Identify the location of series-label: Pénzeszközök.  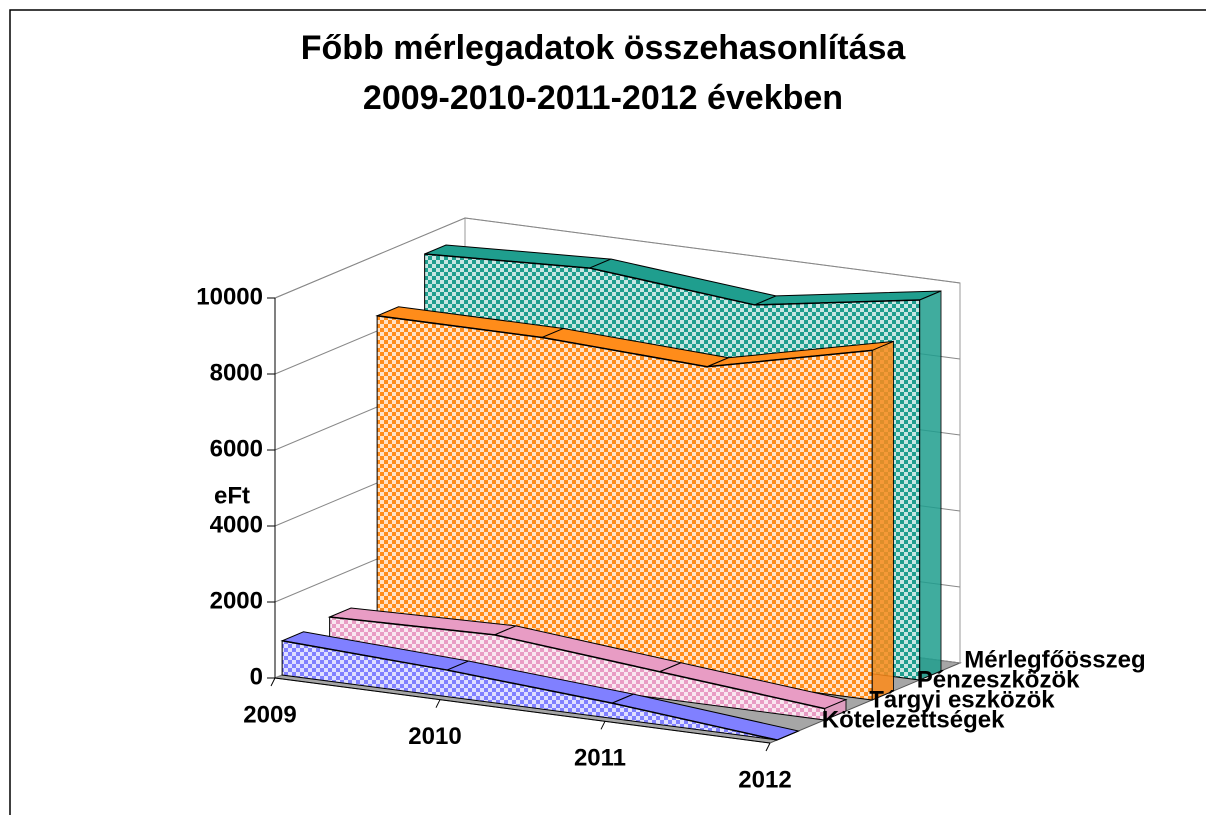
(998, 679).